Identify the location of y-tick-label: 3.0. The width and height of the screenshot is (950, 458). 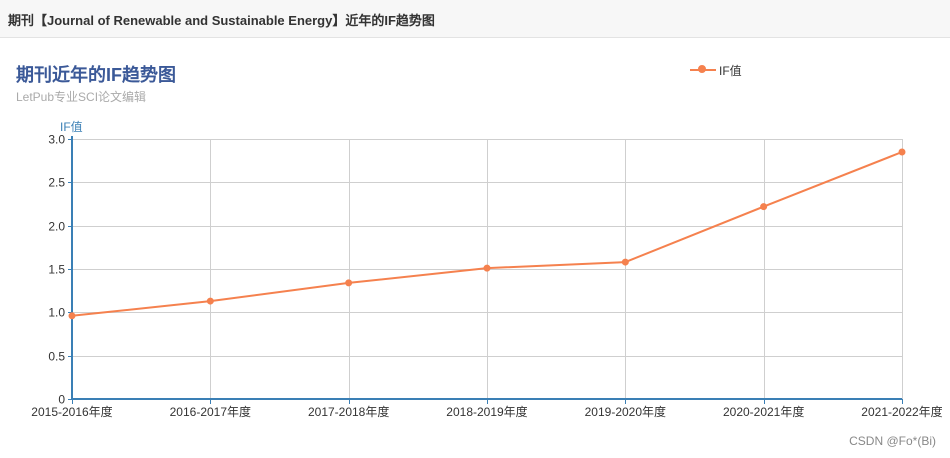
(56, 140).